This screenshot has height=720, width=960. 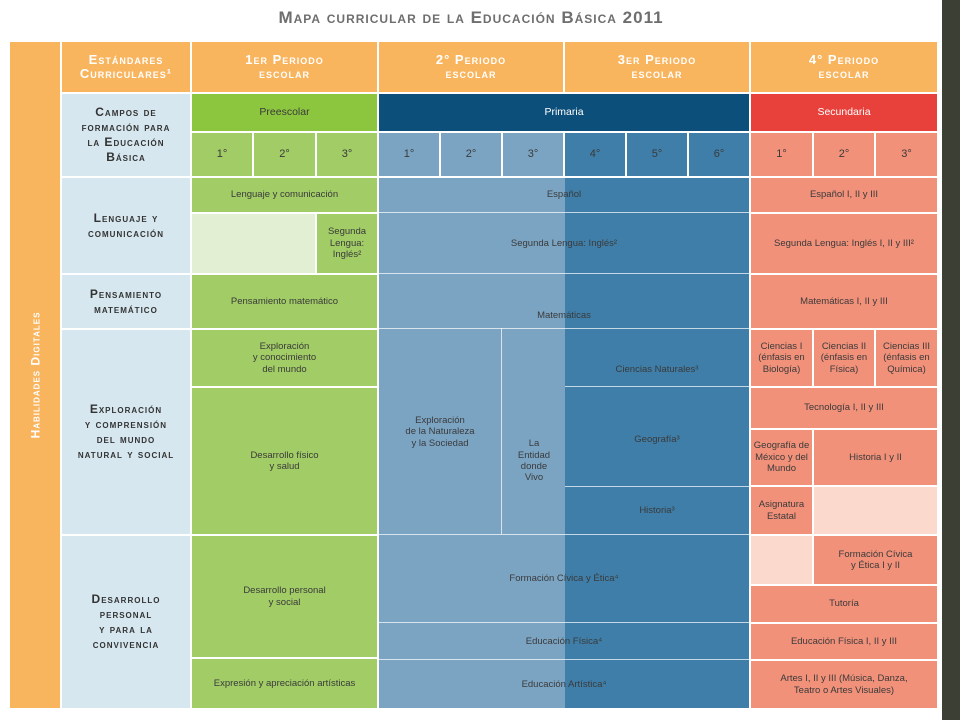 I want to click on field-pensamiento: Pensamiento matemático, so click(x=126, y=301).